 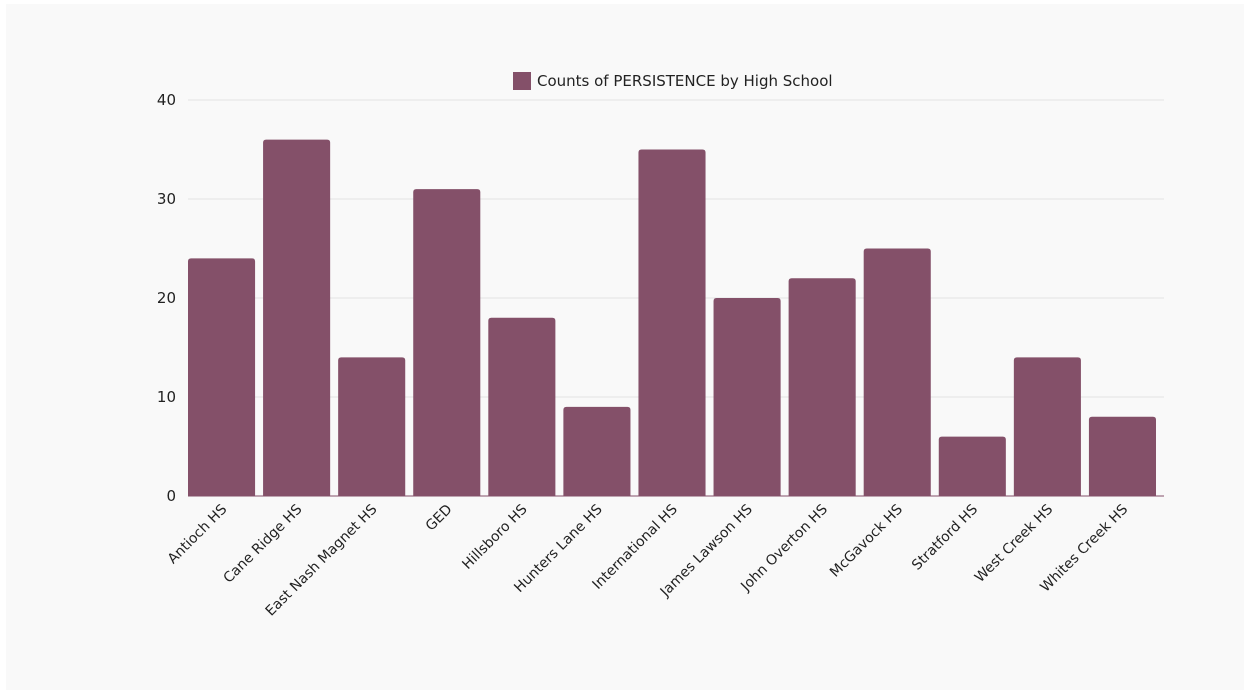 What do you see at coordinates (166, 100) in the screenshot?
I see `y-tick-label: 40` at bounding box center [166, 100].